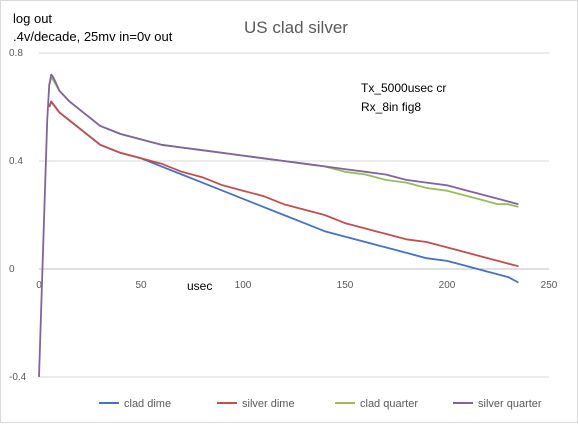  I want to click on x-tick-label: 50, so click(141, 285).